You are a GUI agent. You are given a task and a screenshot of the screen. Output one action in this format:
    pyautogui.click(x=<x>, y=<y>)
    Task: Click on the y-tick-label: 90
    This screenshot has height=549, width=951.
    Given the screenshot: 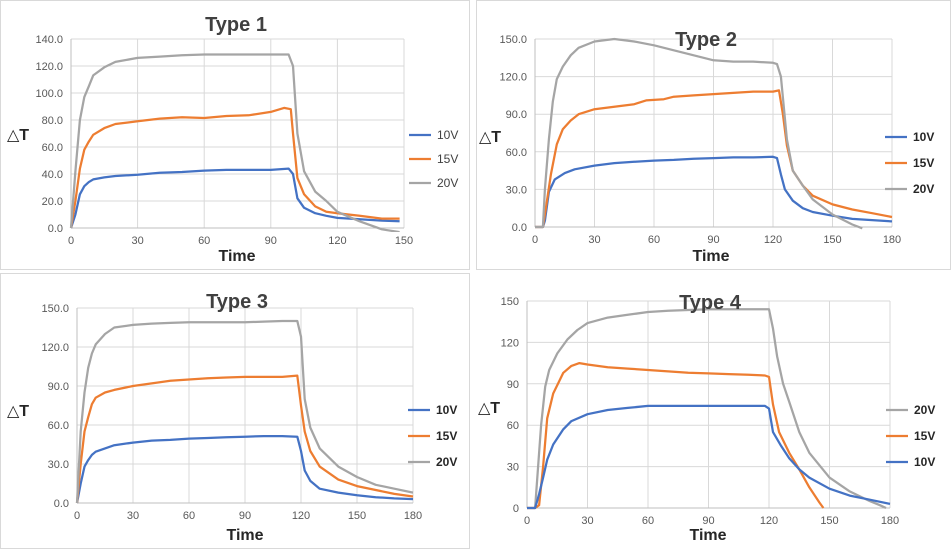 What is the action you would take?
    pyautogui.click(x=513, y=385)
    